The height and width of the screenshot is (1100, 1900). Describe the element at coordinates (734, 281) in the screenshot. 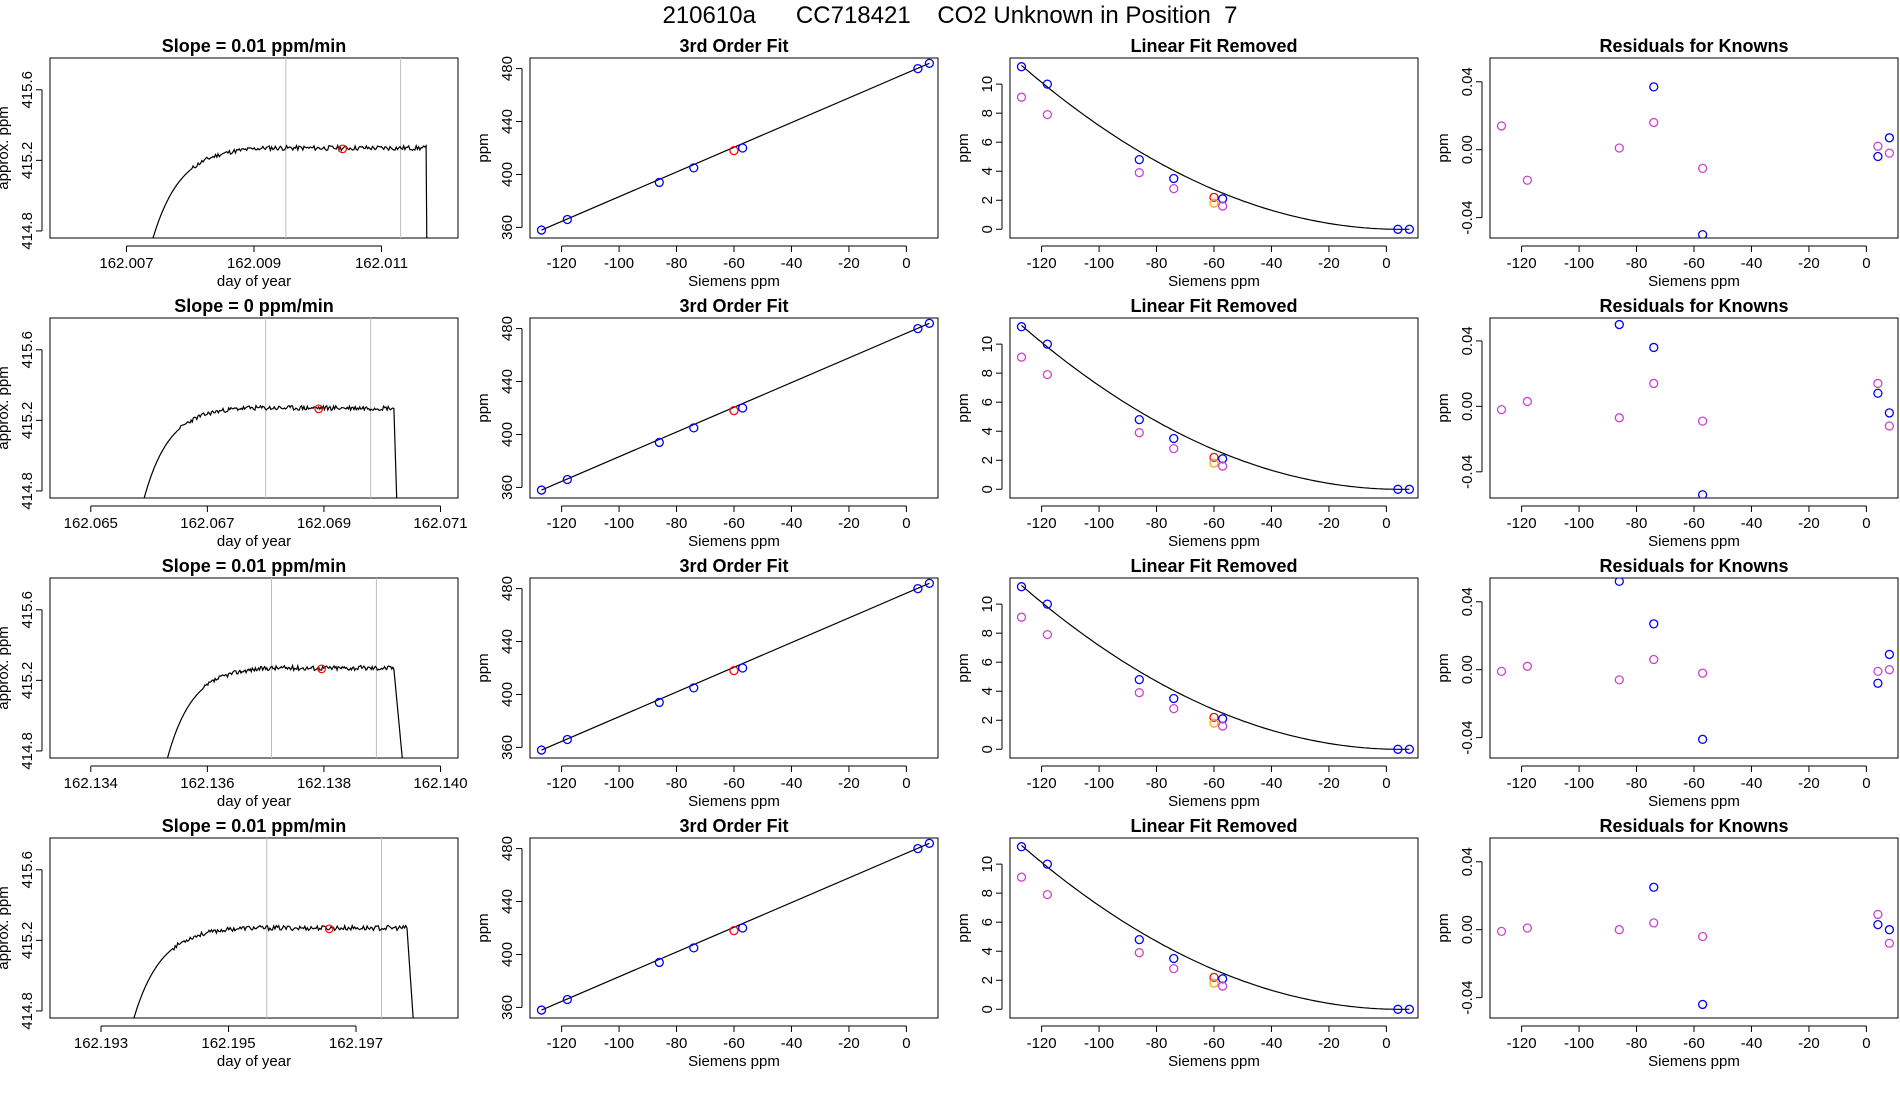

I see `x-axis-label: Siemens ppm` at that location.